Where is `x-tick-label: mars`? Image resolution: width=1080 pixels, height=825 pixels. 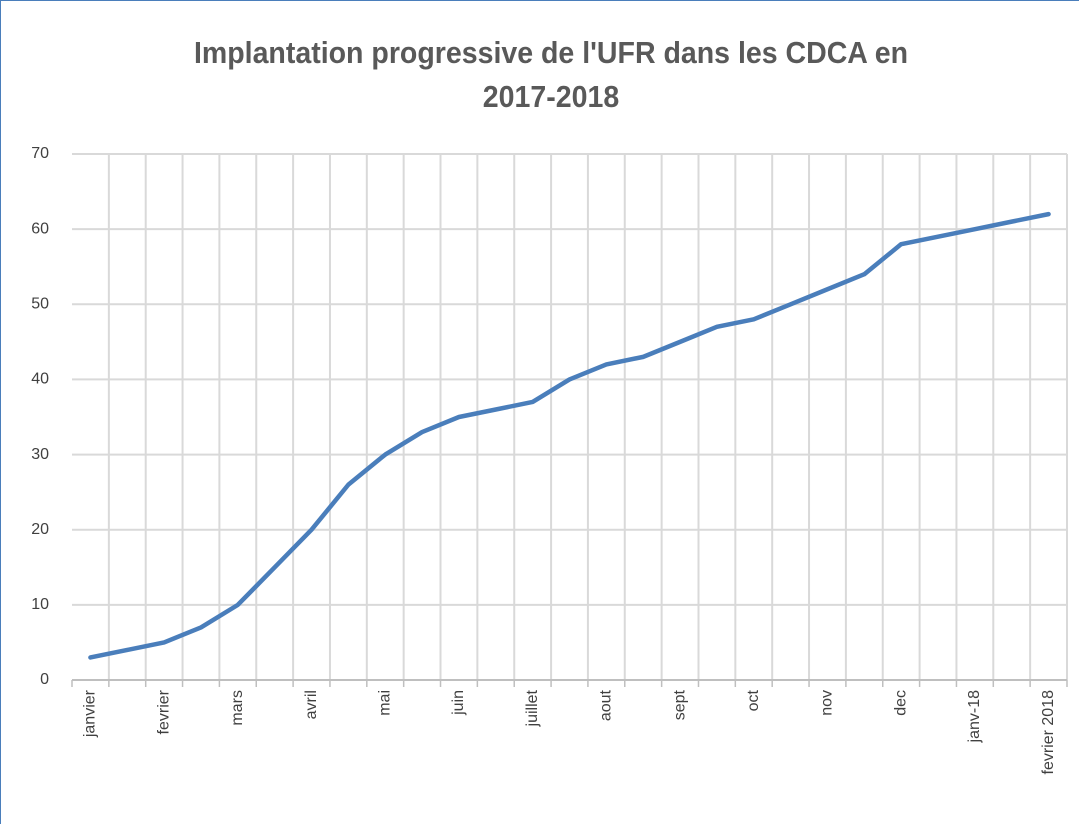 x-tick-label: mars is located at coordinates (237, 708).